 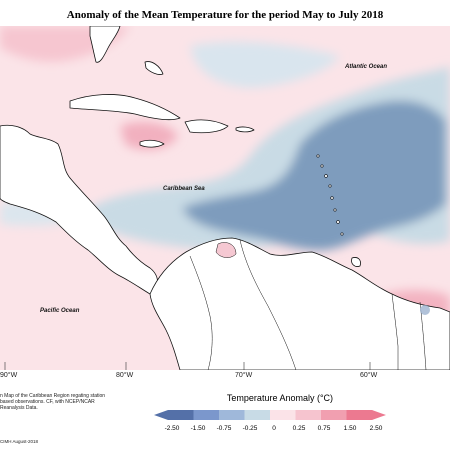 What do you see at coordinates (149, 135) in the screenshot?
I see `central-warm-patch` at bounding box center [149, 135].